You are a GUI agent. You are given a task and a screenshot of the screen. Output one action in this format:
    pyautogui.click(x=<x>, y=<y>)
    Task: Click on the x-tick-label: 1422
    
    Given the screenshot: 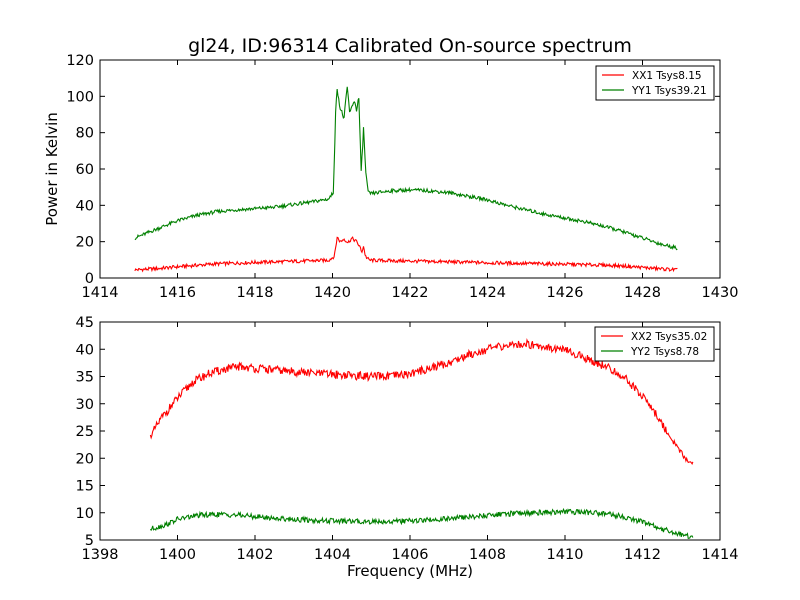 What is the action you would take?
    pyautogui.click(x=410, y=293)
    